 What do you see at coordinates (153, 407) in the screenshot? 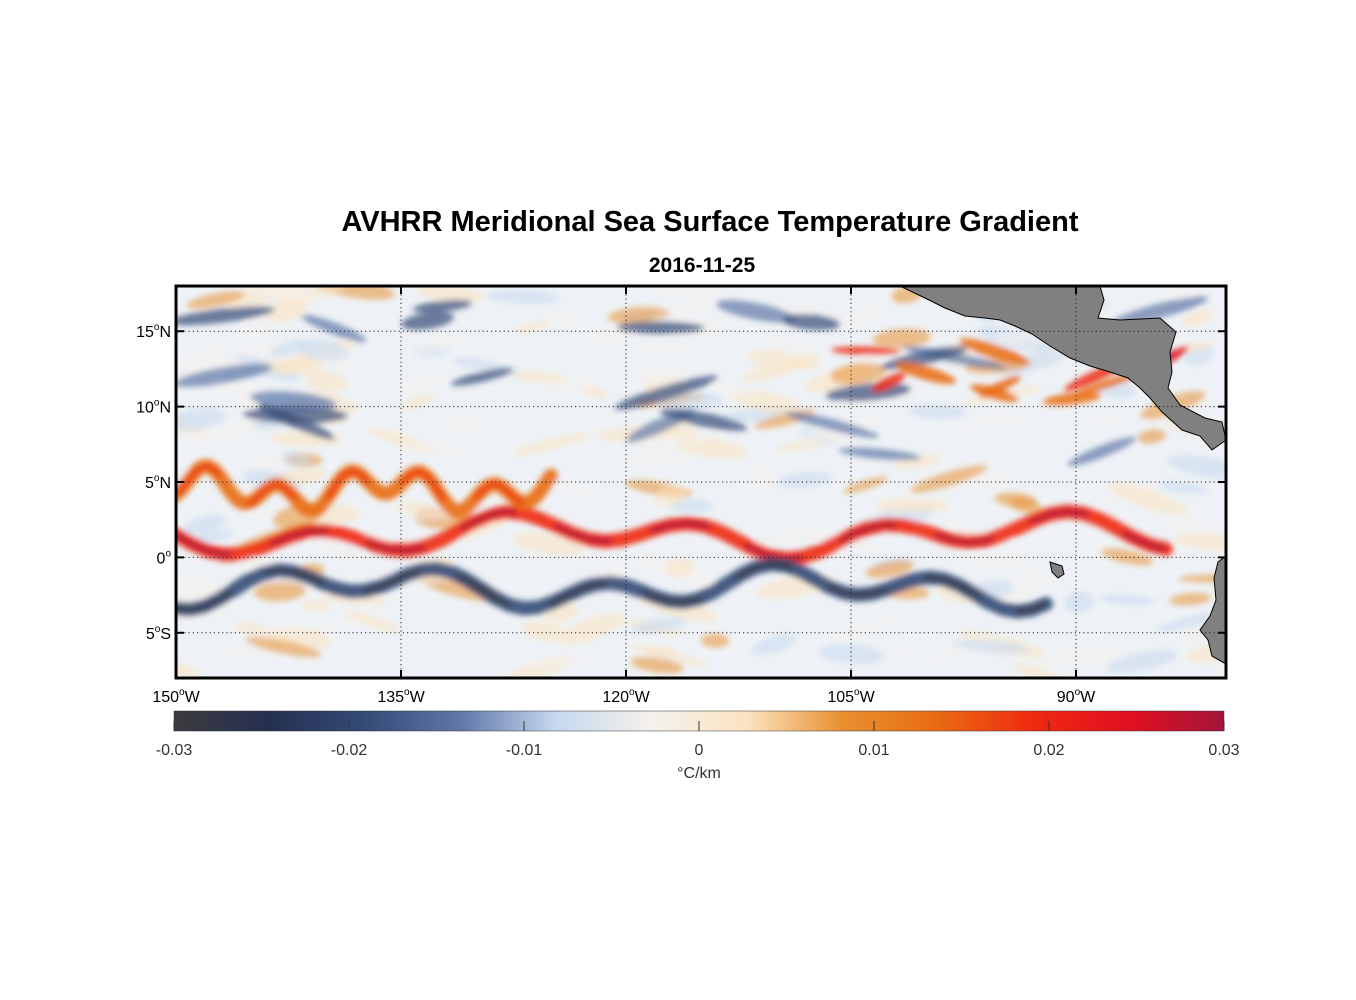
I see `lat-label: 10oN` at bounding box center [153, 407].